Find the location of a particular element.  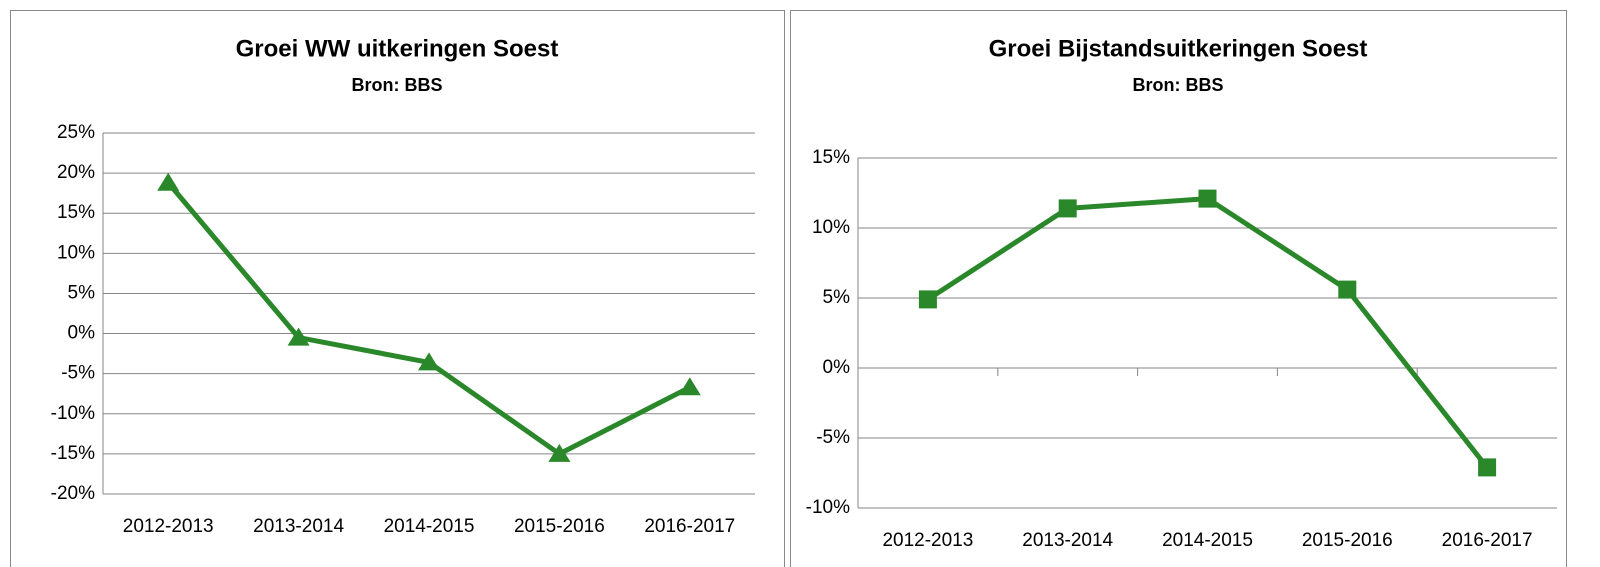

y-tick-label: -15% is located at coordinates (73, 453).